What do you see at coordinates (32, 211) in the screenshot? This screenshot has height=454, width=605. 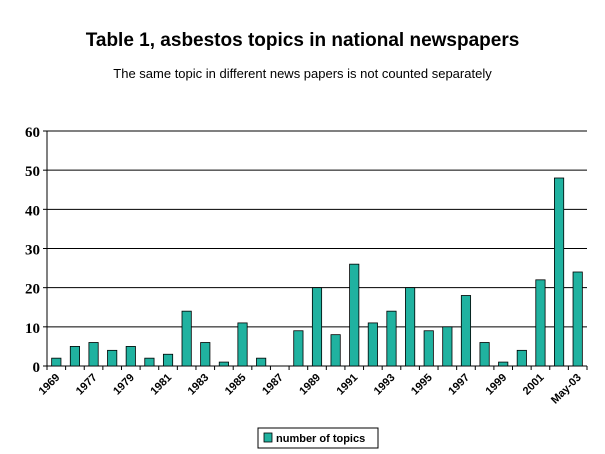 I see `y-tick-label: 40` at bounding box center [32, 211].